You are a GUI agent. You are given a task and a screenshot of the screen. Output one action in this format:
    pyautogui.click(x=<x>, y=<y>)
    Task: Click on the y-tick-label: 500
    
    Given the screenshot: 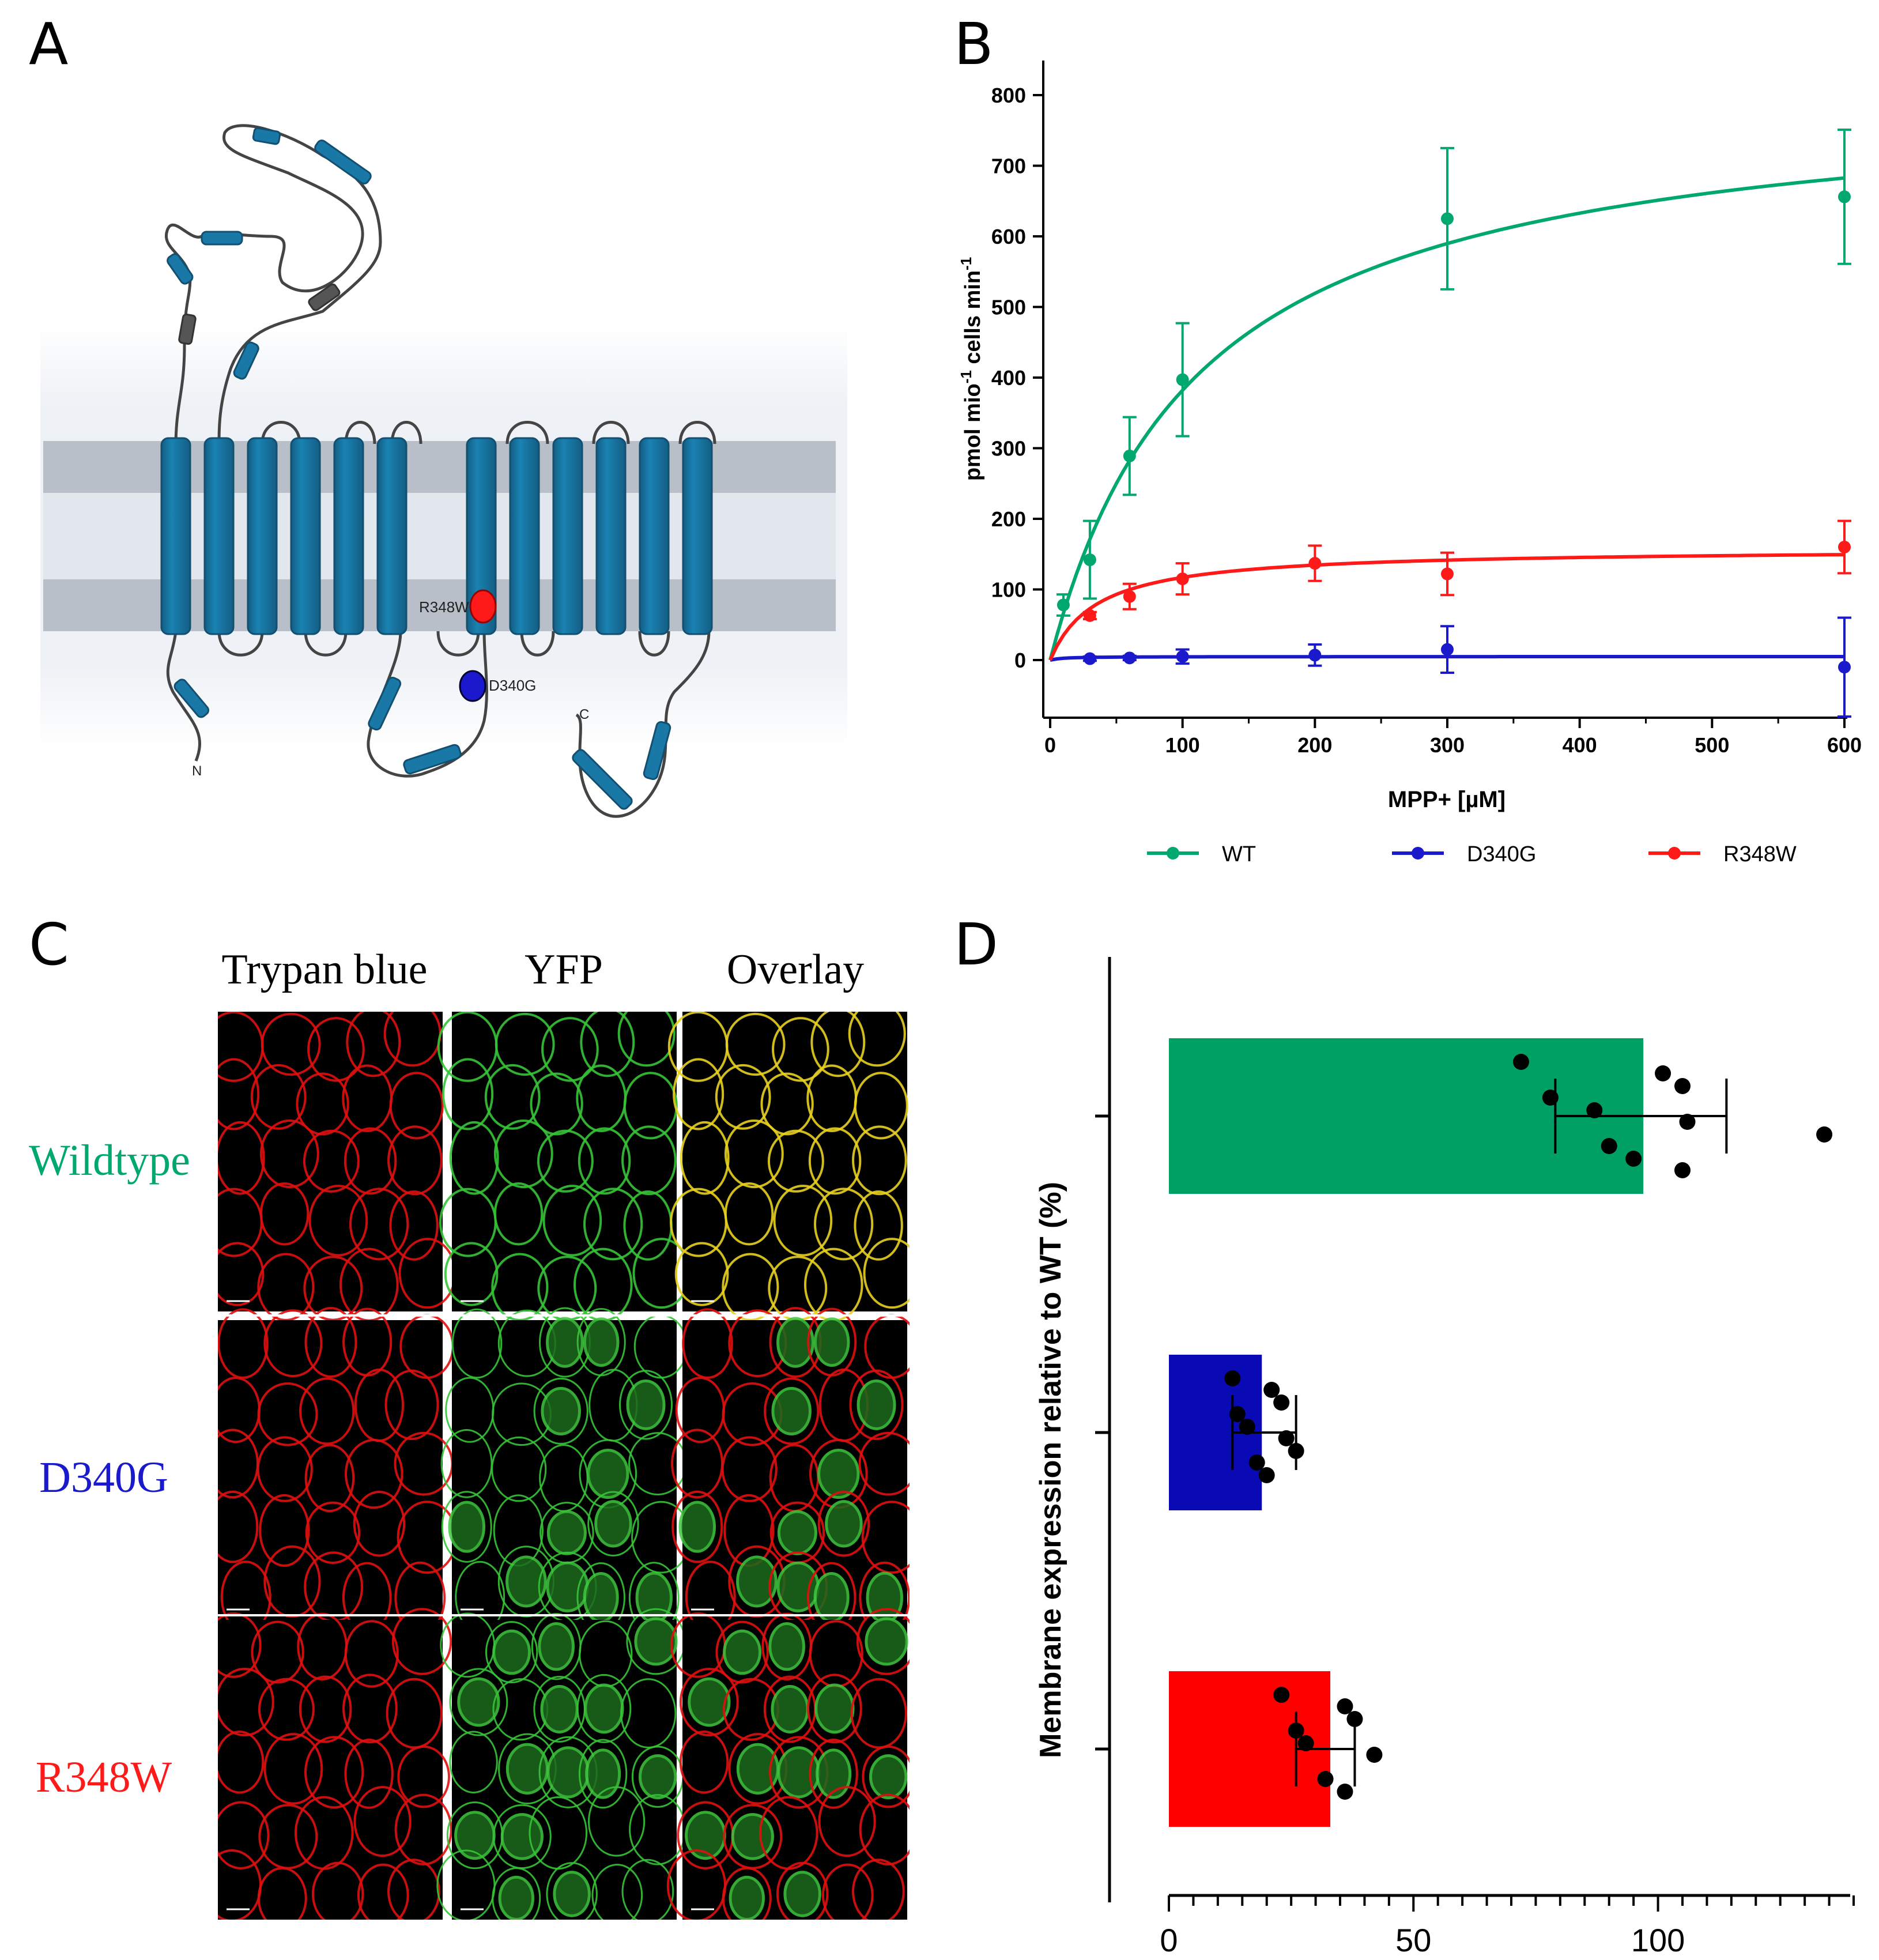 What is the action you would take?
    pyautogui.click(x=1008, y=307)
    